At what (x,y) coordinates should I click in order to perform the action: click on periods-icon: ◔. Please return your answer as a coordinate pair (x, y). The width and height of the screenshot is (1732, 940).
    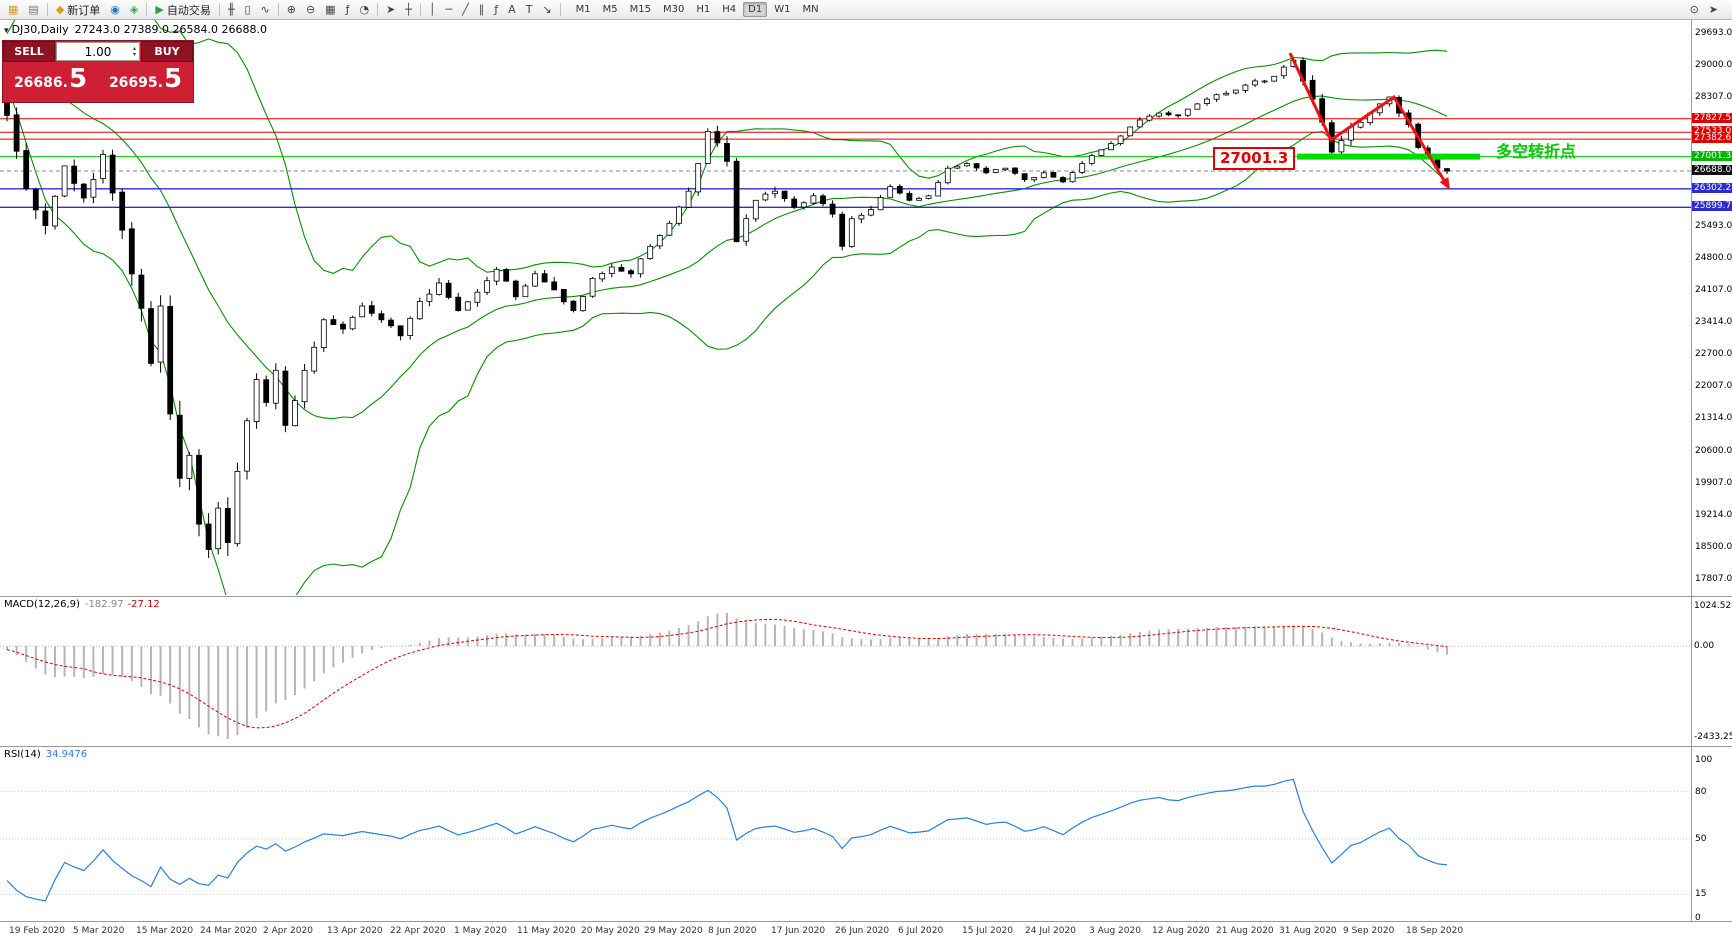
    Looking at the image, I should click on (364, 9).